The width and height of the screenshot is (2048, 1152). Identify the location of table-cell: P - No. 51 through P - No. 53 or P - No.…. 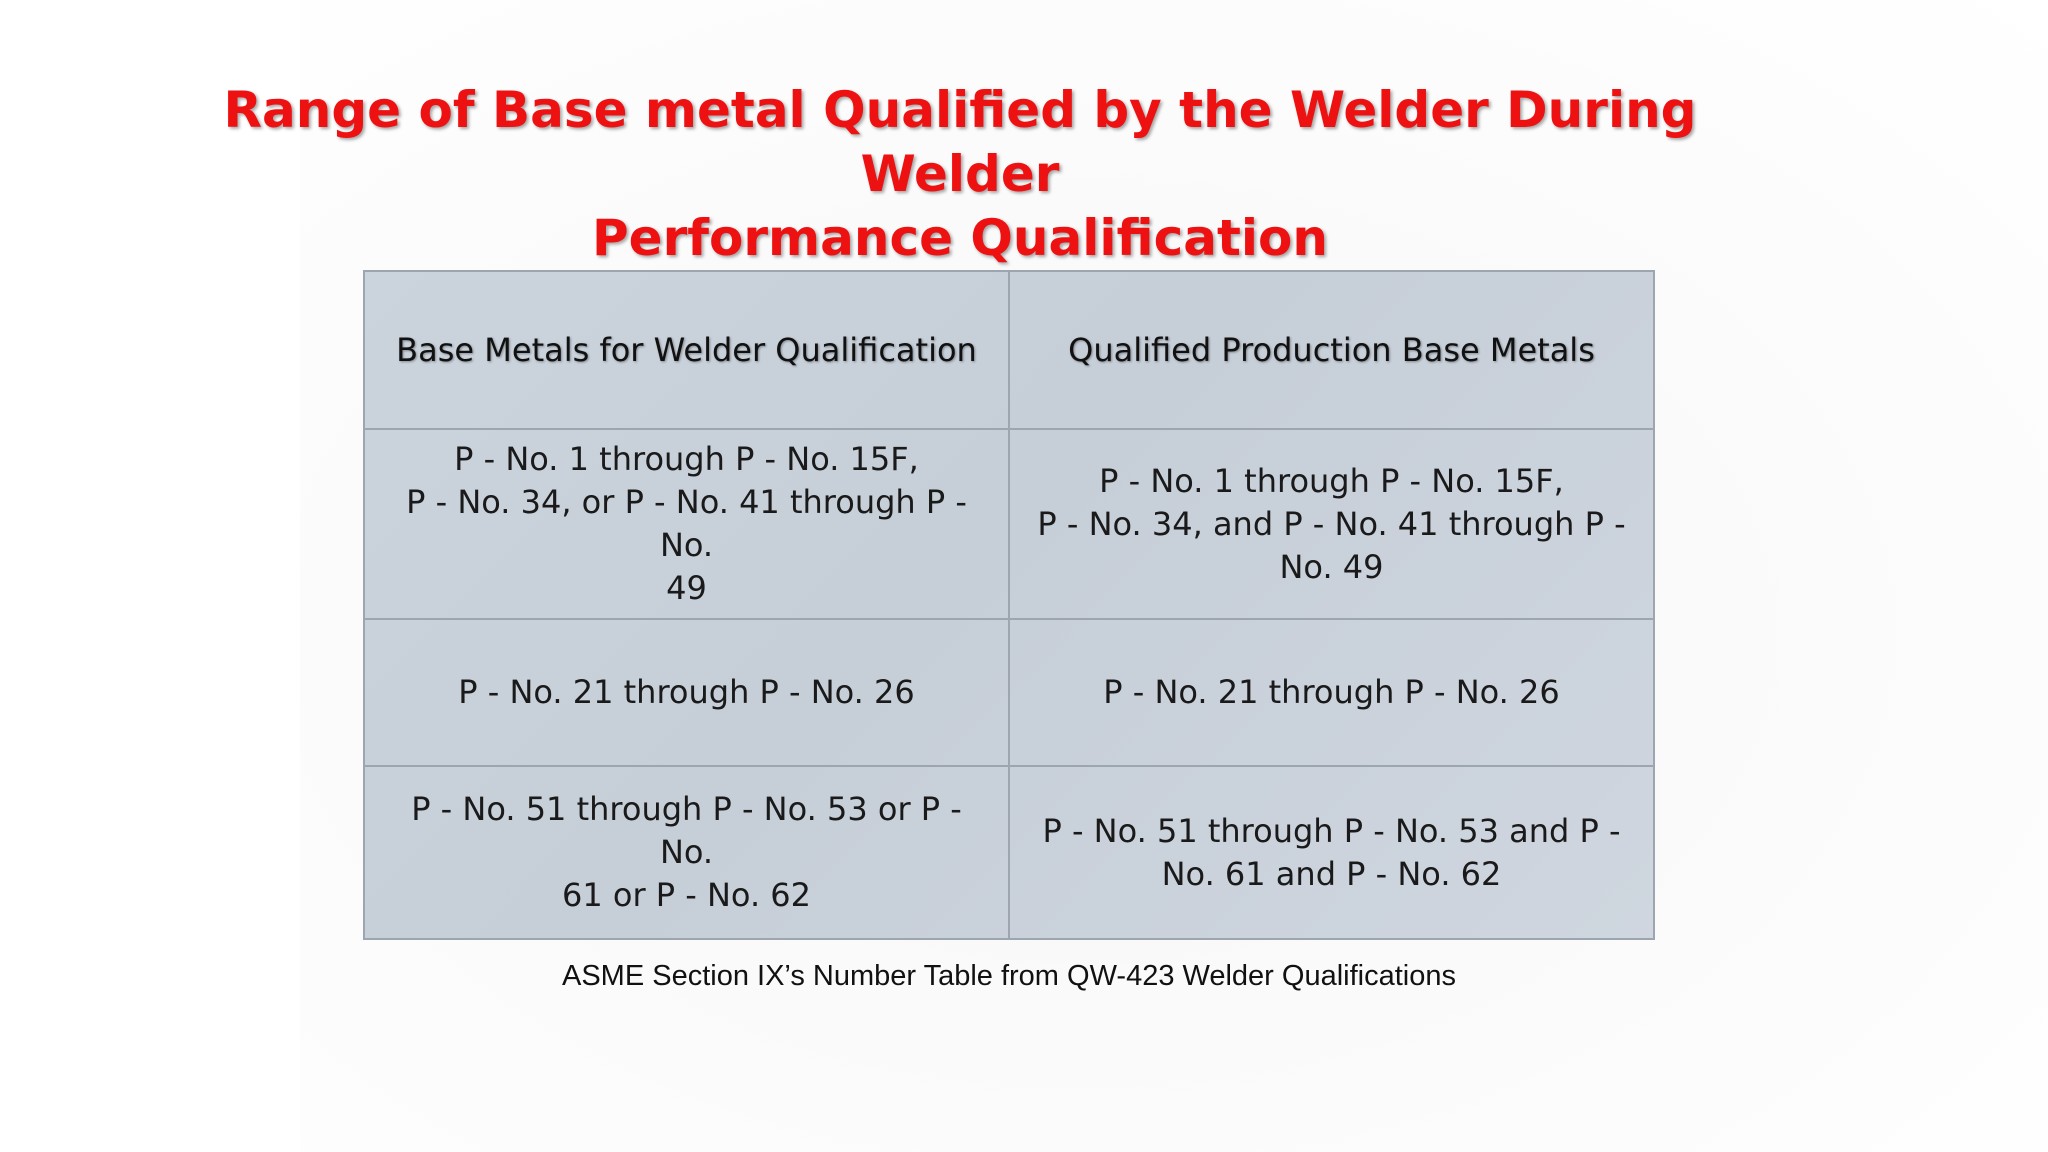
(687, 851).